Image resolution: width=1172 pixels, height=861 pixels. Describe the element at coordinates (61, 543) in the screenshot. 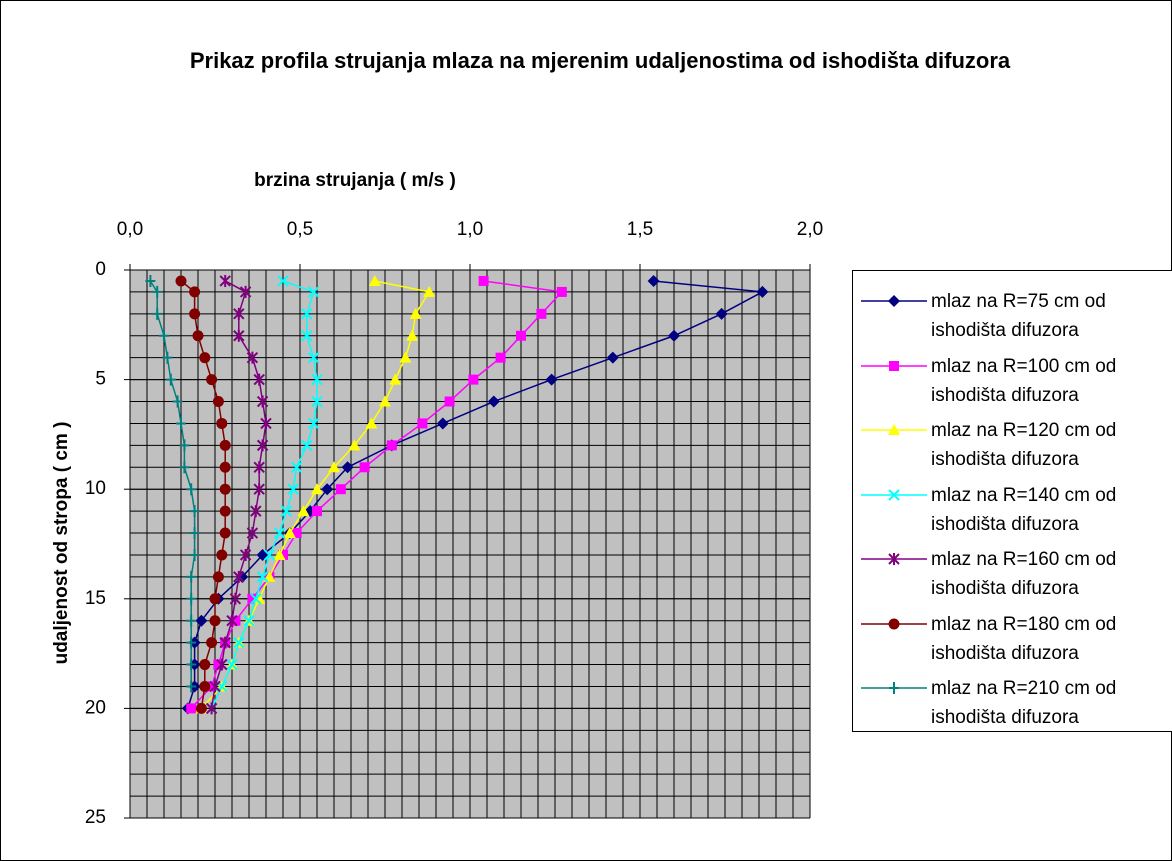

I see `y-axis-label: udaljenost od stropa ( cm )` at that location.